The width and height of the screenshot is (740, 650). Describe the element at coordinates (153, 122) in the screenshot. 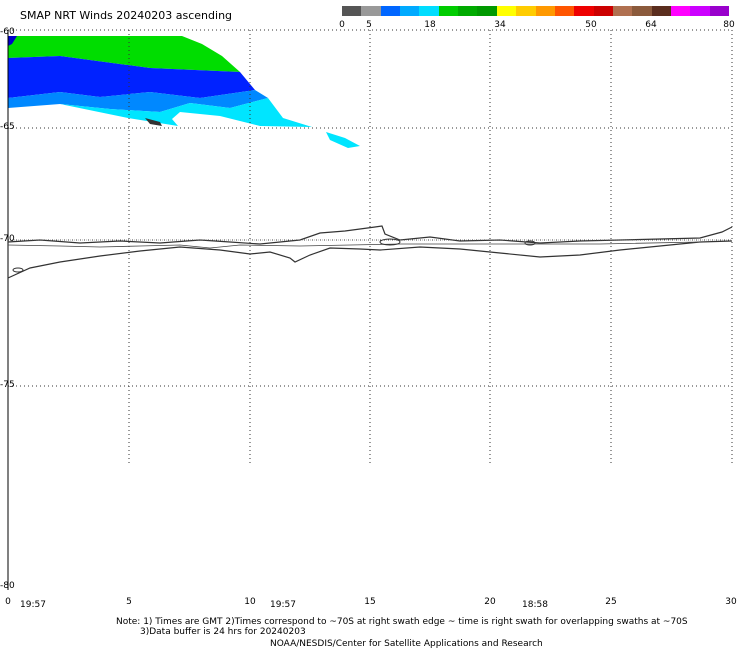

I see `wind-swath-dark` at that location.